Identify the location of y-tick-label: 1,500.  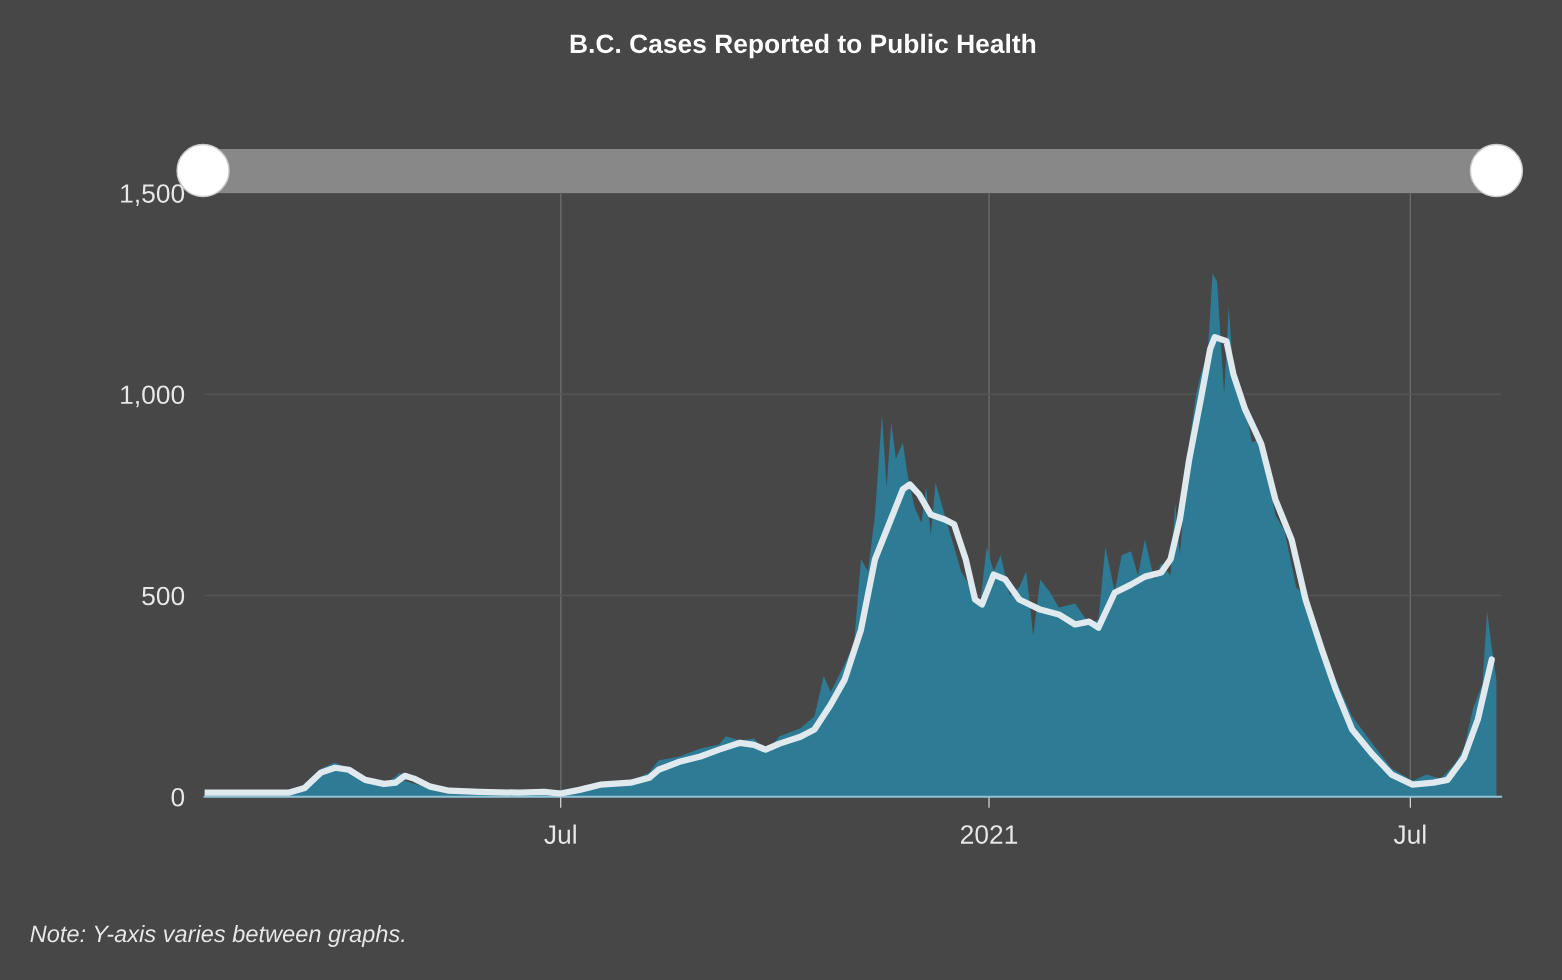
(153, 195).